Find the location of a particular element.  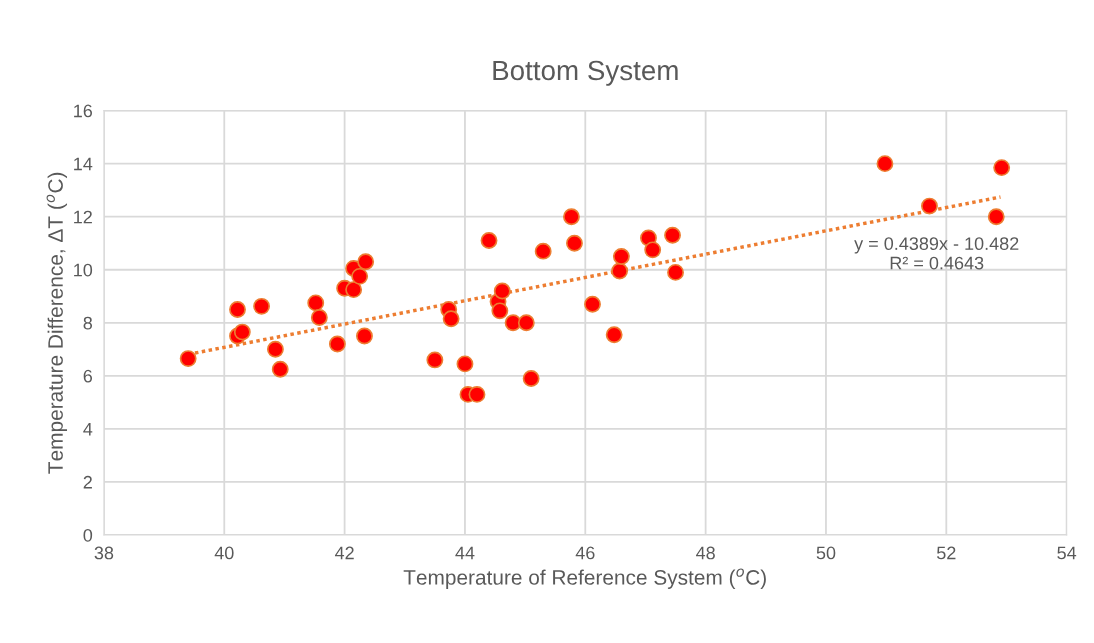

x-tick-label: 42 is located at coordinates (344, 553).